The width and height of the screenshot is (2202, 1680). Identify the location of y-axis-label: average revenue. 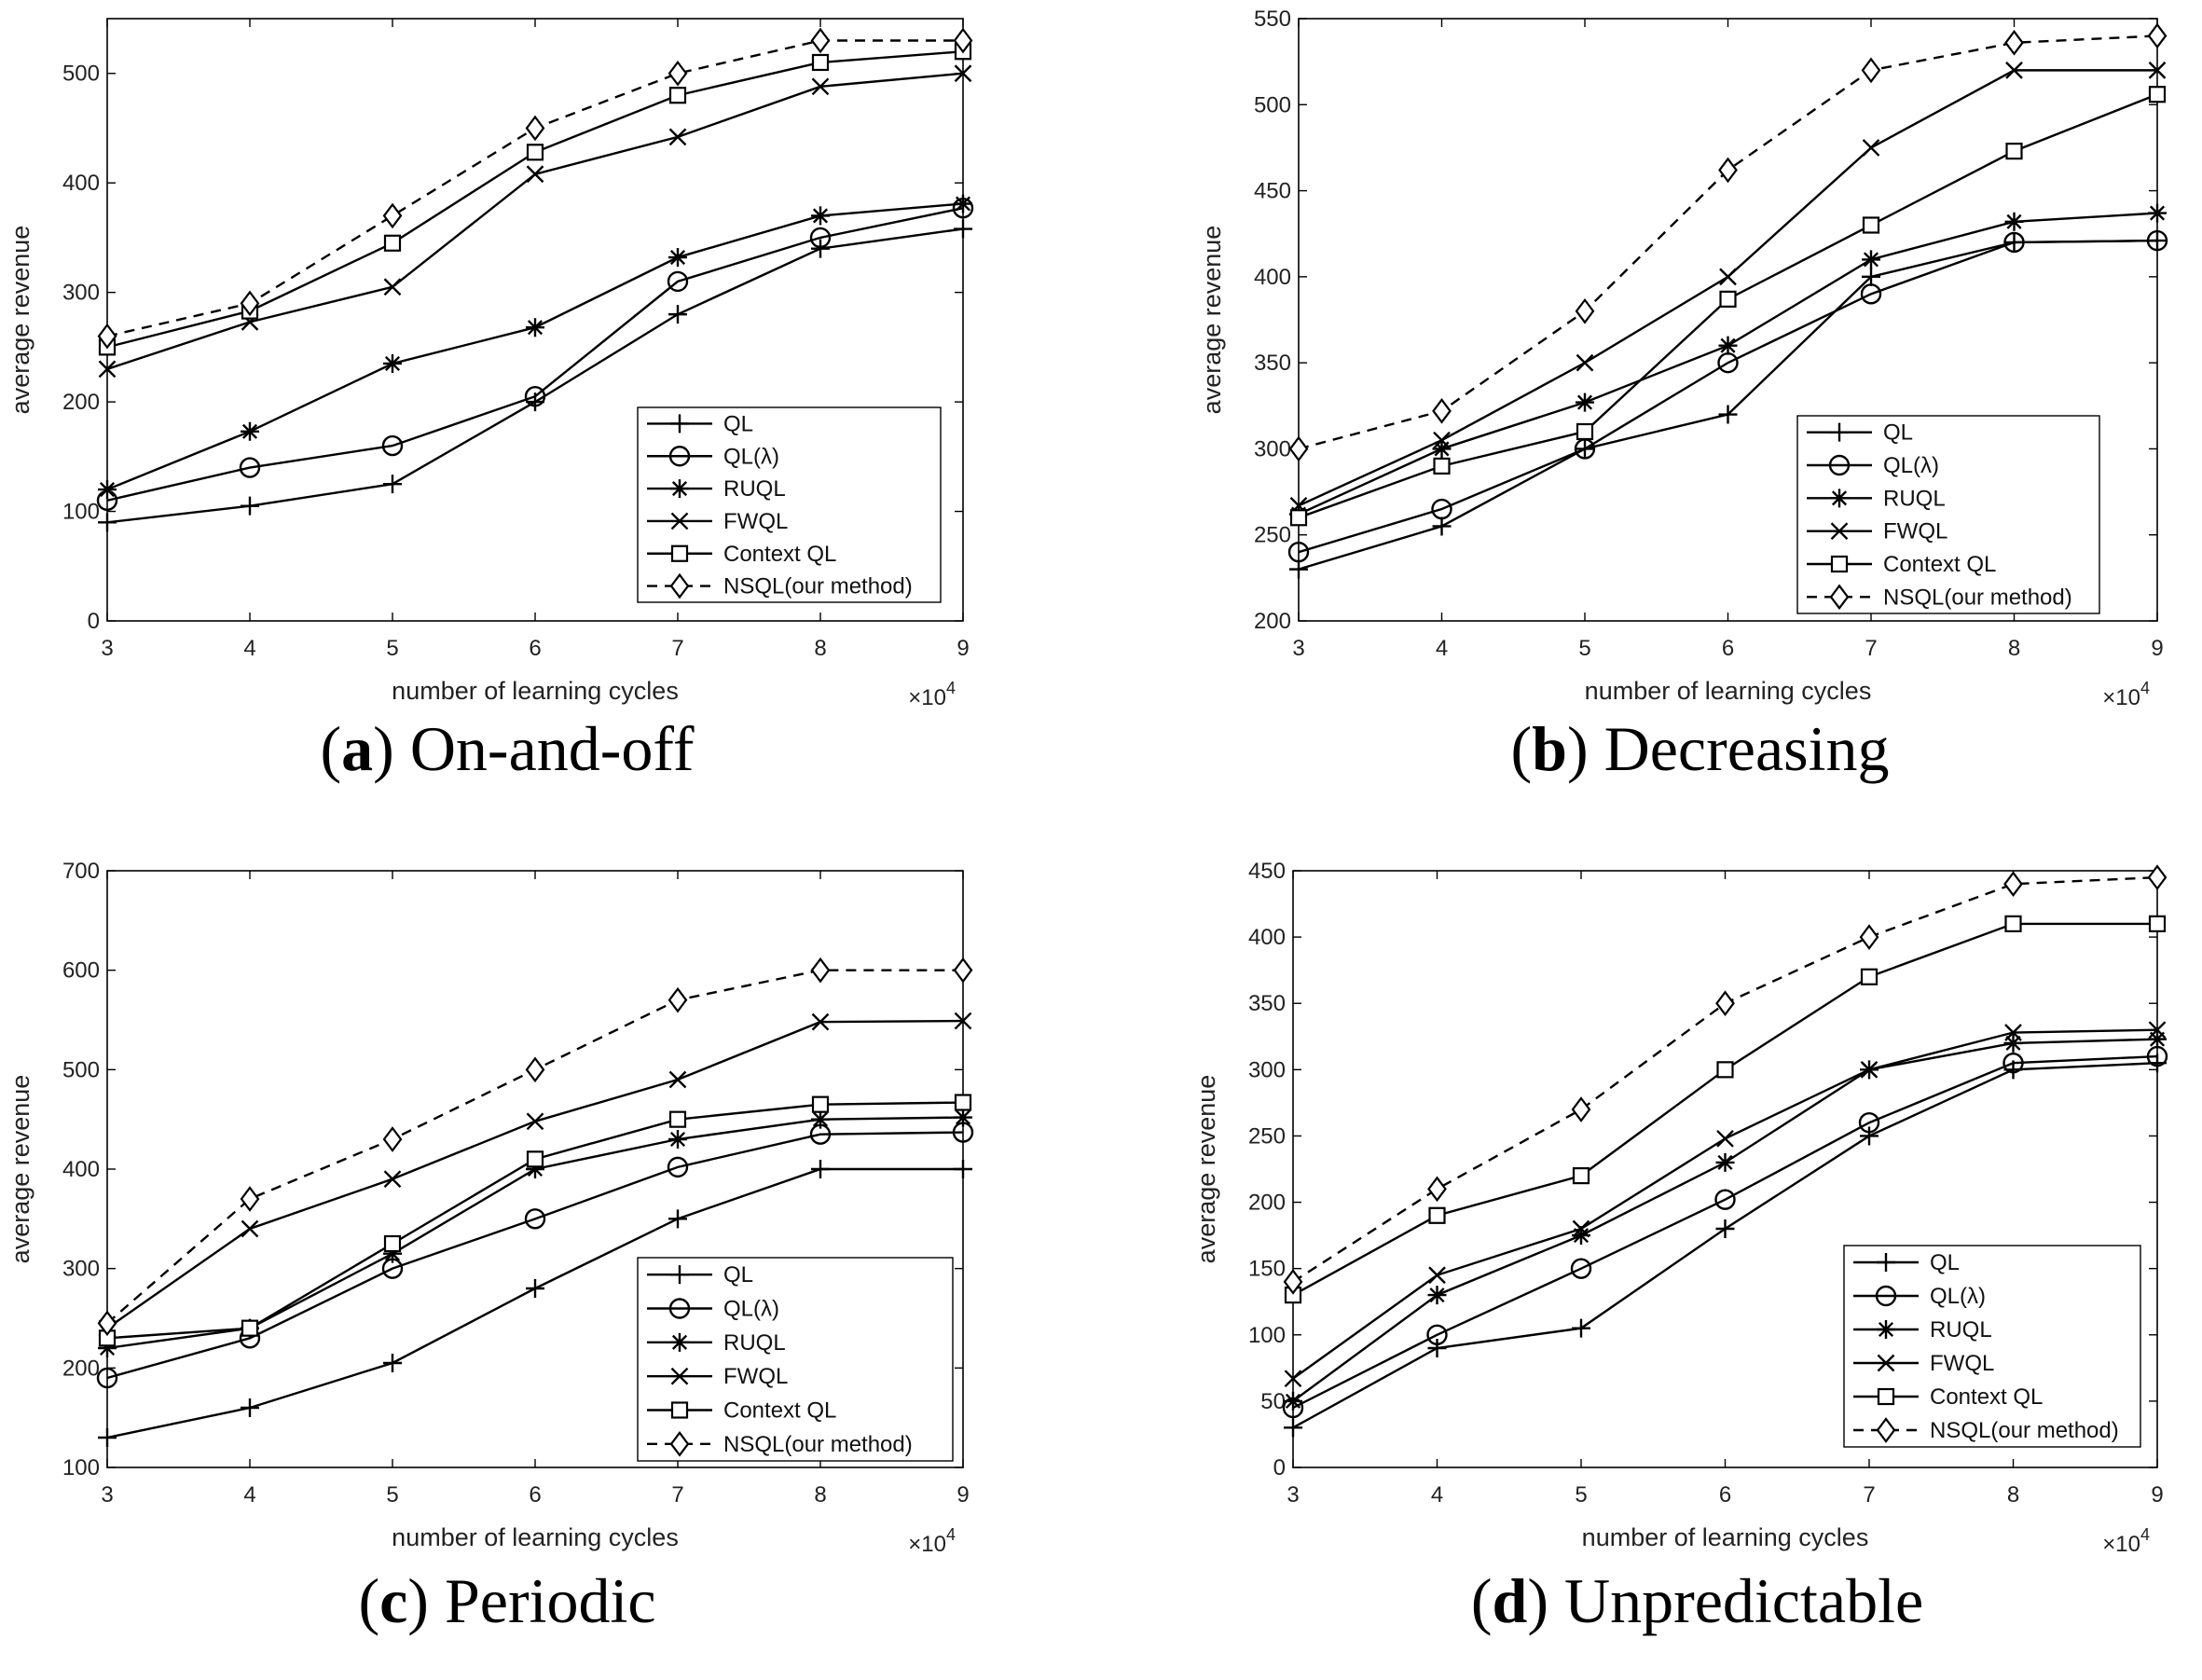
(1206, 1169).